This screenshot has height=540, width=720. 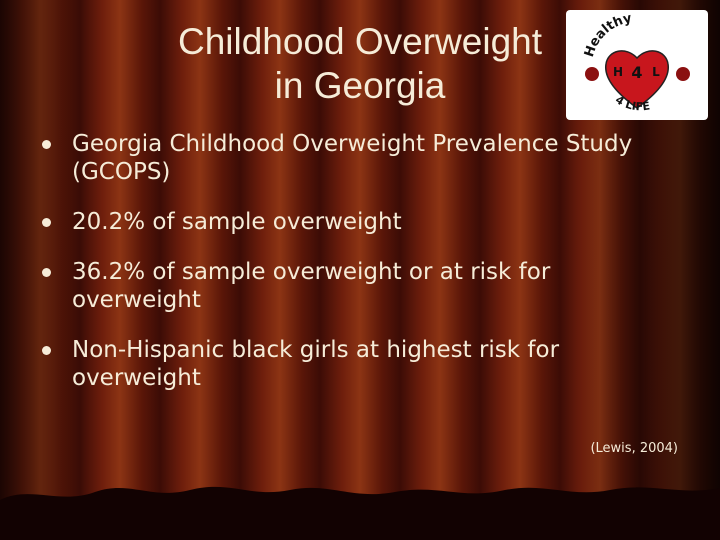 I want to click on title-line: Childhood Overweight, so click(x=360, y=41).